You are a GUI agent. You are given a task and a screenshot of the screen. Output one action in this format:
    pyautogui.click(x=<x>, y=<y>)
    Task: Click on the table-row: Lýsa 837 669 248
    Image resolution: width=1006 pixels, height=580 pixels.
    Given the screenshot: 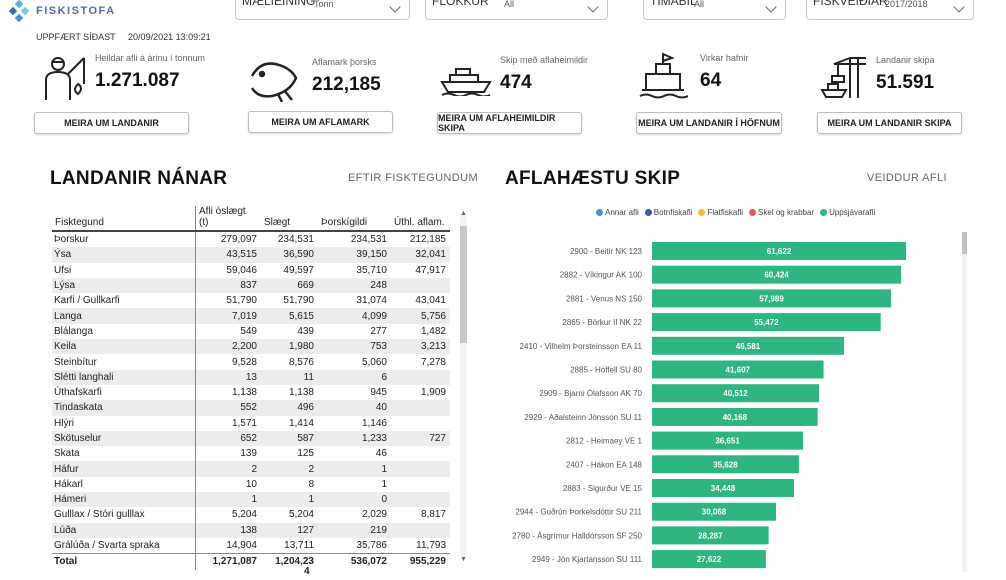 What is the action you would take?
    pyautogui.click(x=251, y=285)
    